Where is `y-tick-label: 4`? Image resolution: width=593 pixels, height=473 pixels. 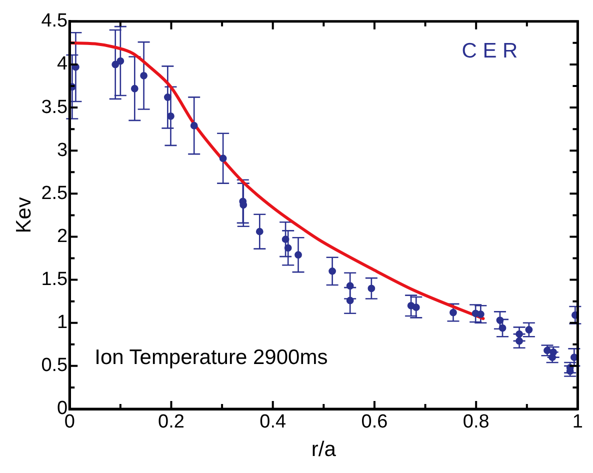
y-tick-label: 4 is located at coordinates (62, 64).